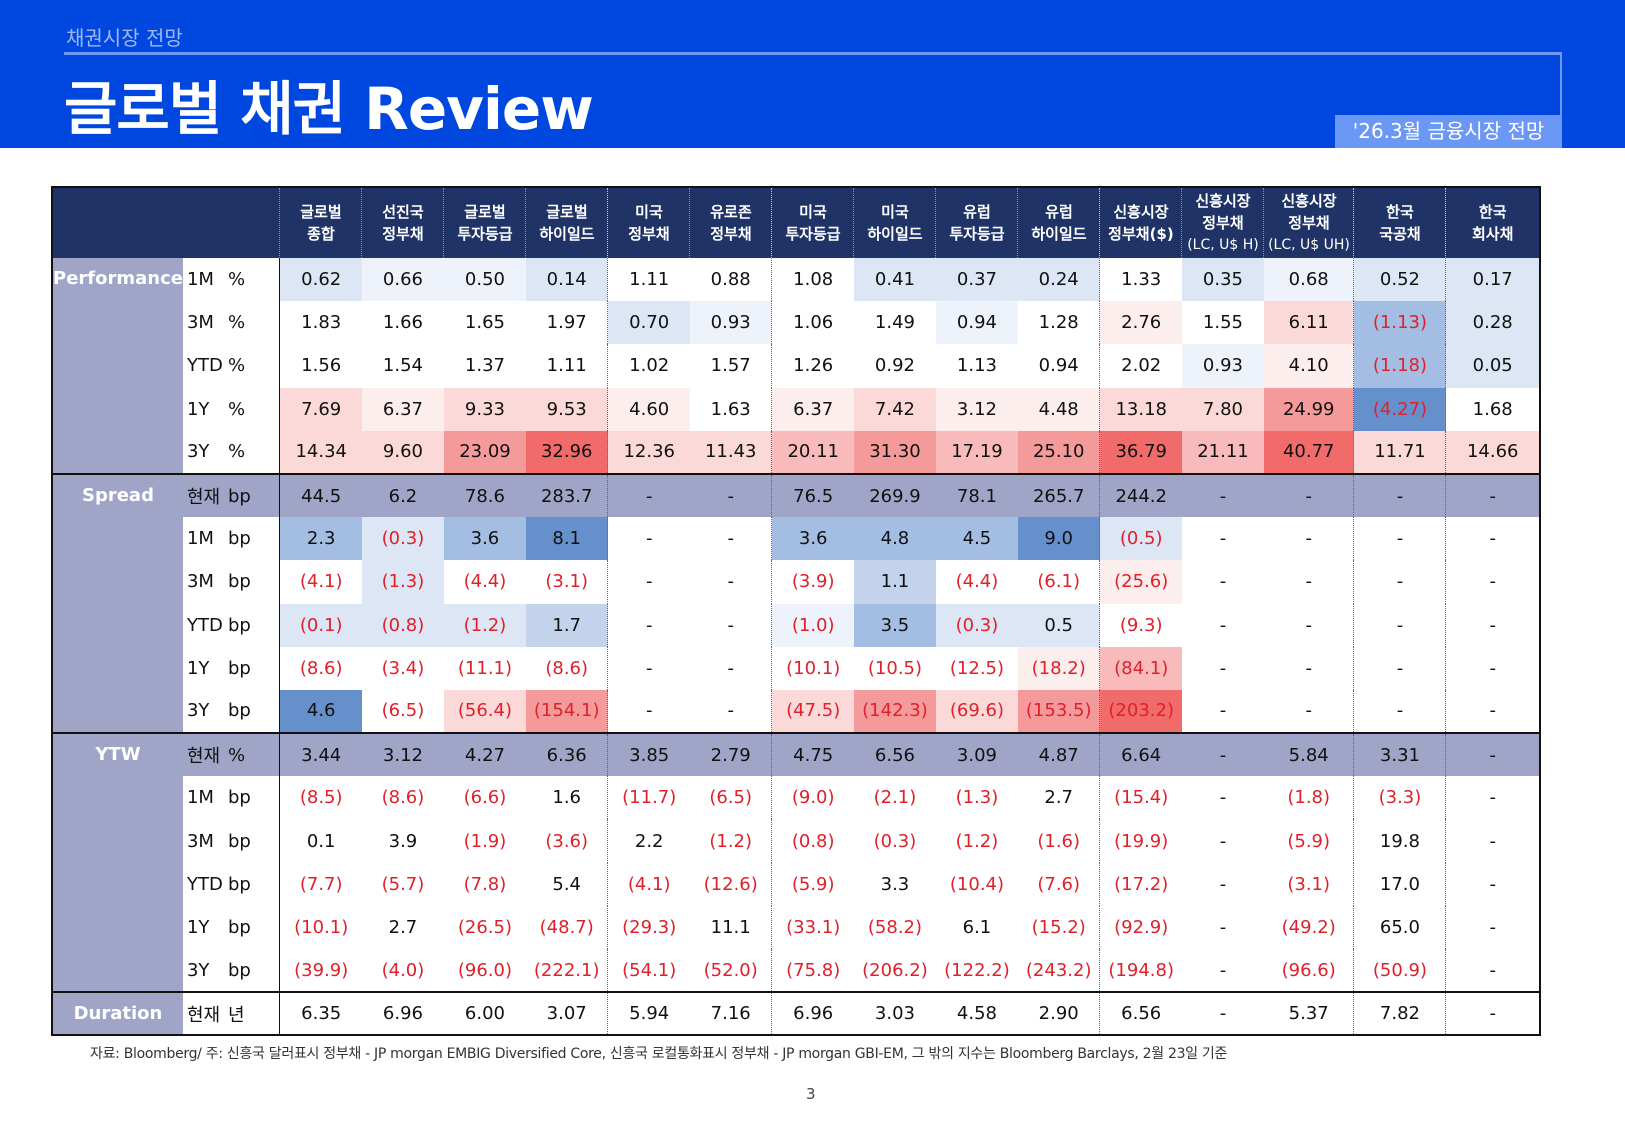  What do you see at coordinates (205, 884) in the screenshot?
I see `period-label: YTD` at bounding box center [205, 884].